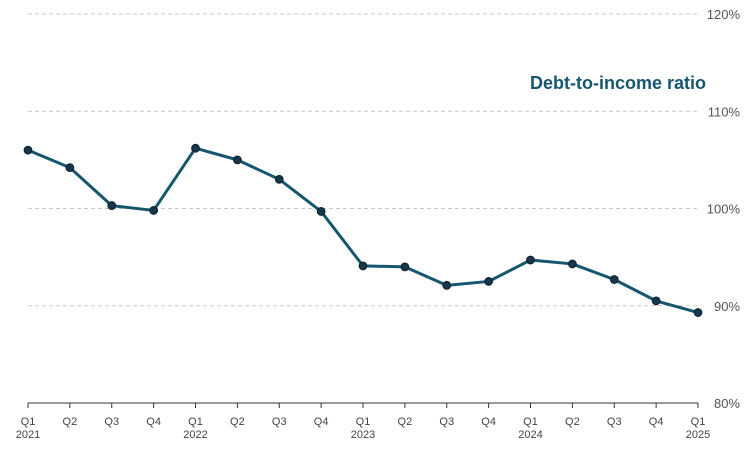 Image resolution: width=755 pixels, height=449 pixels. Describe the element at coordinates (727, 306) in the screenshot. I see `y-tick-label: 90%` at that location.